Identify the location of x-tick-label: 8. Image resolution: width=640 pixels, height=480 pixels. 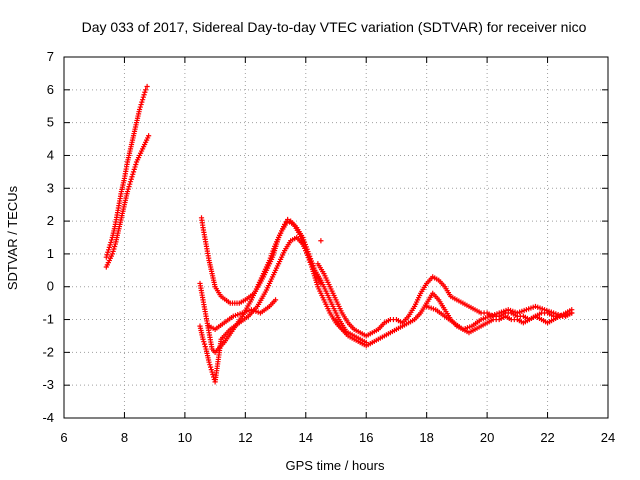
(124, 437).